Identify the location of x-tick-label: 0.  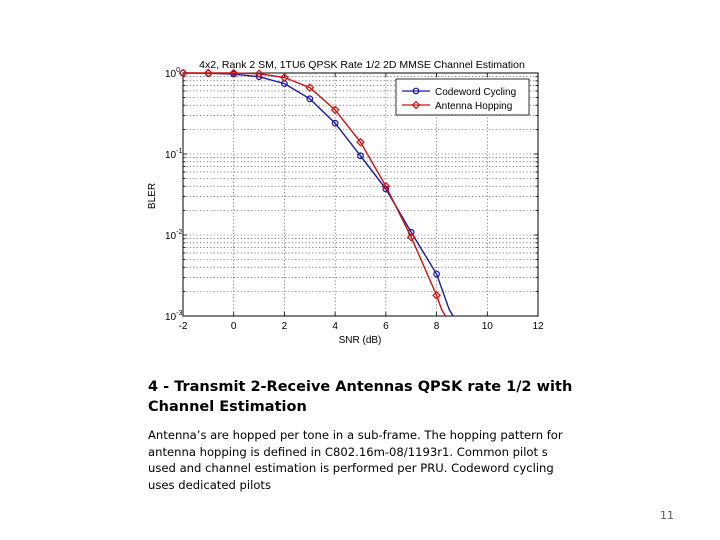
(234, 326).